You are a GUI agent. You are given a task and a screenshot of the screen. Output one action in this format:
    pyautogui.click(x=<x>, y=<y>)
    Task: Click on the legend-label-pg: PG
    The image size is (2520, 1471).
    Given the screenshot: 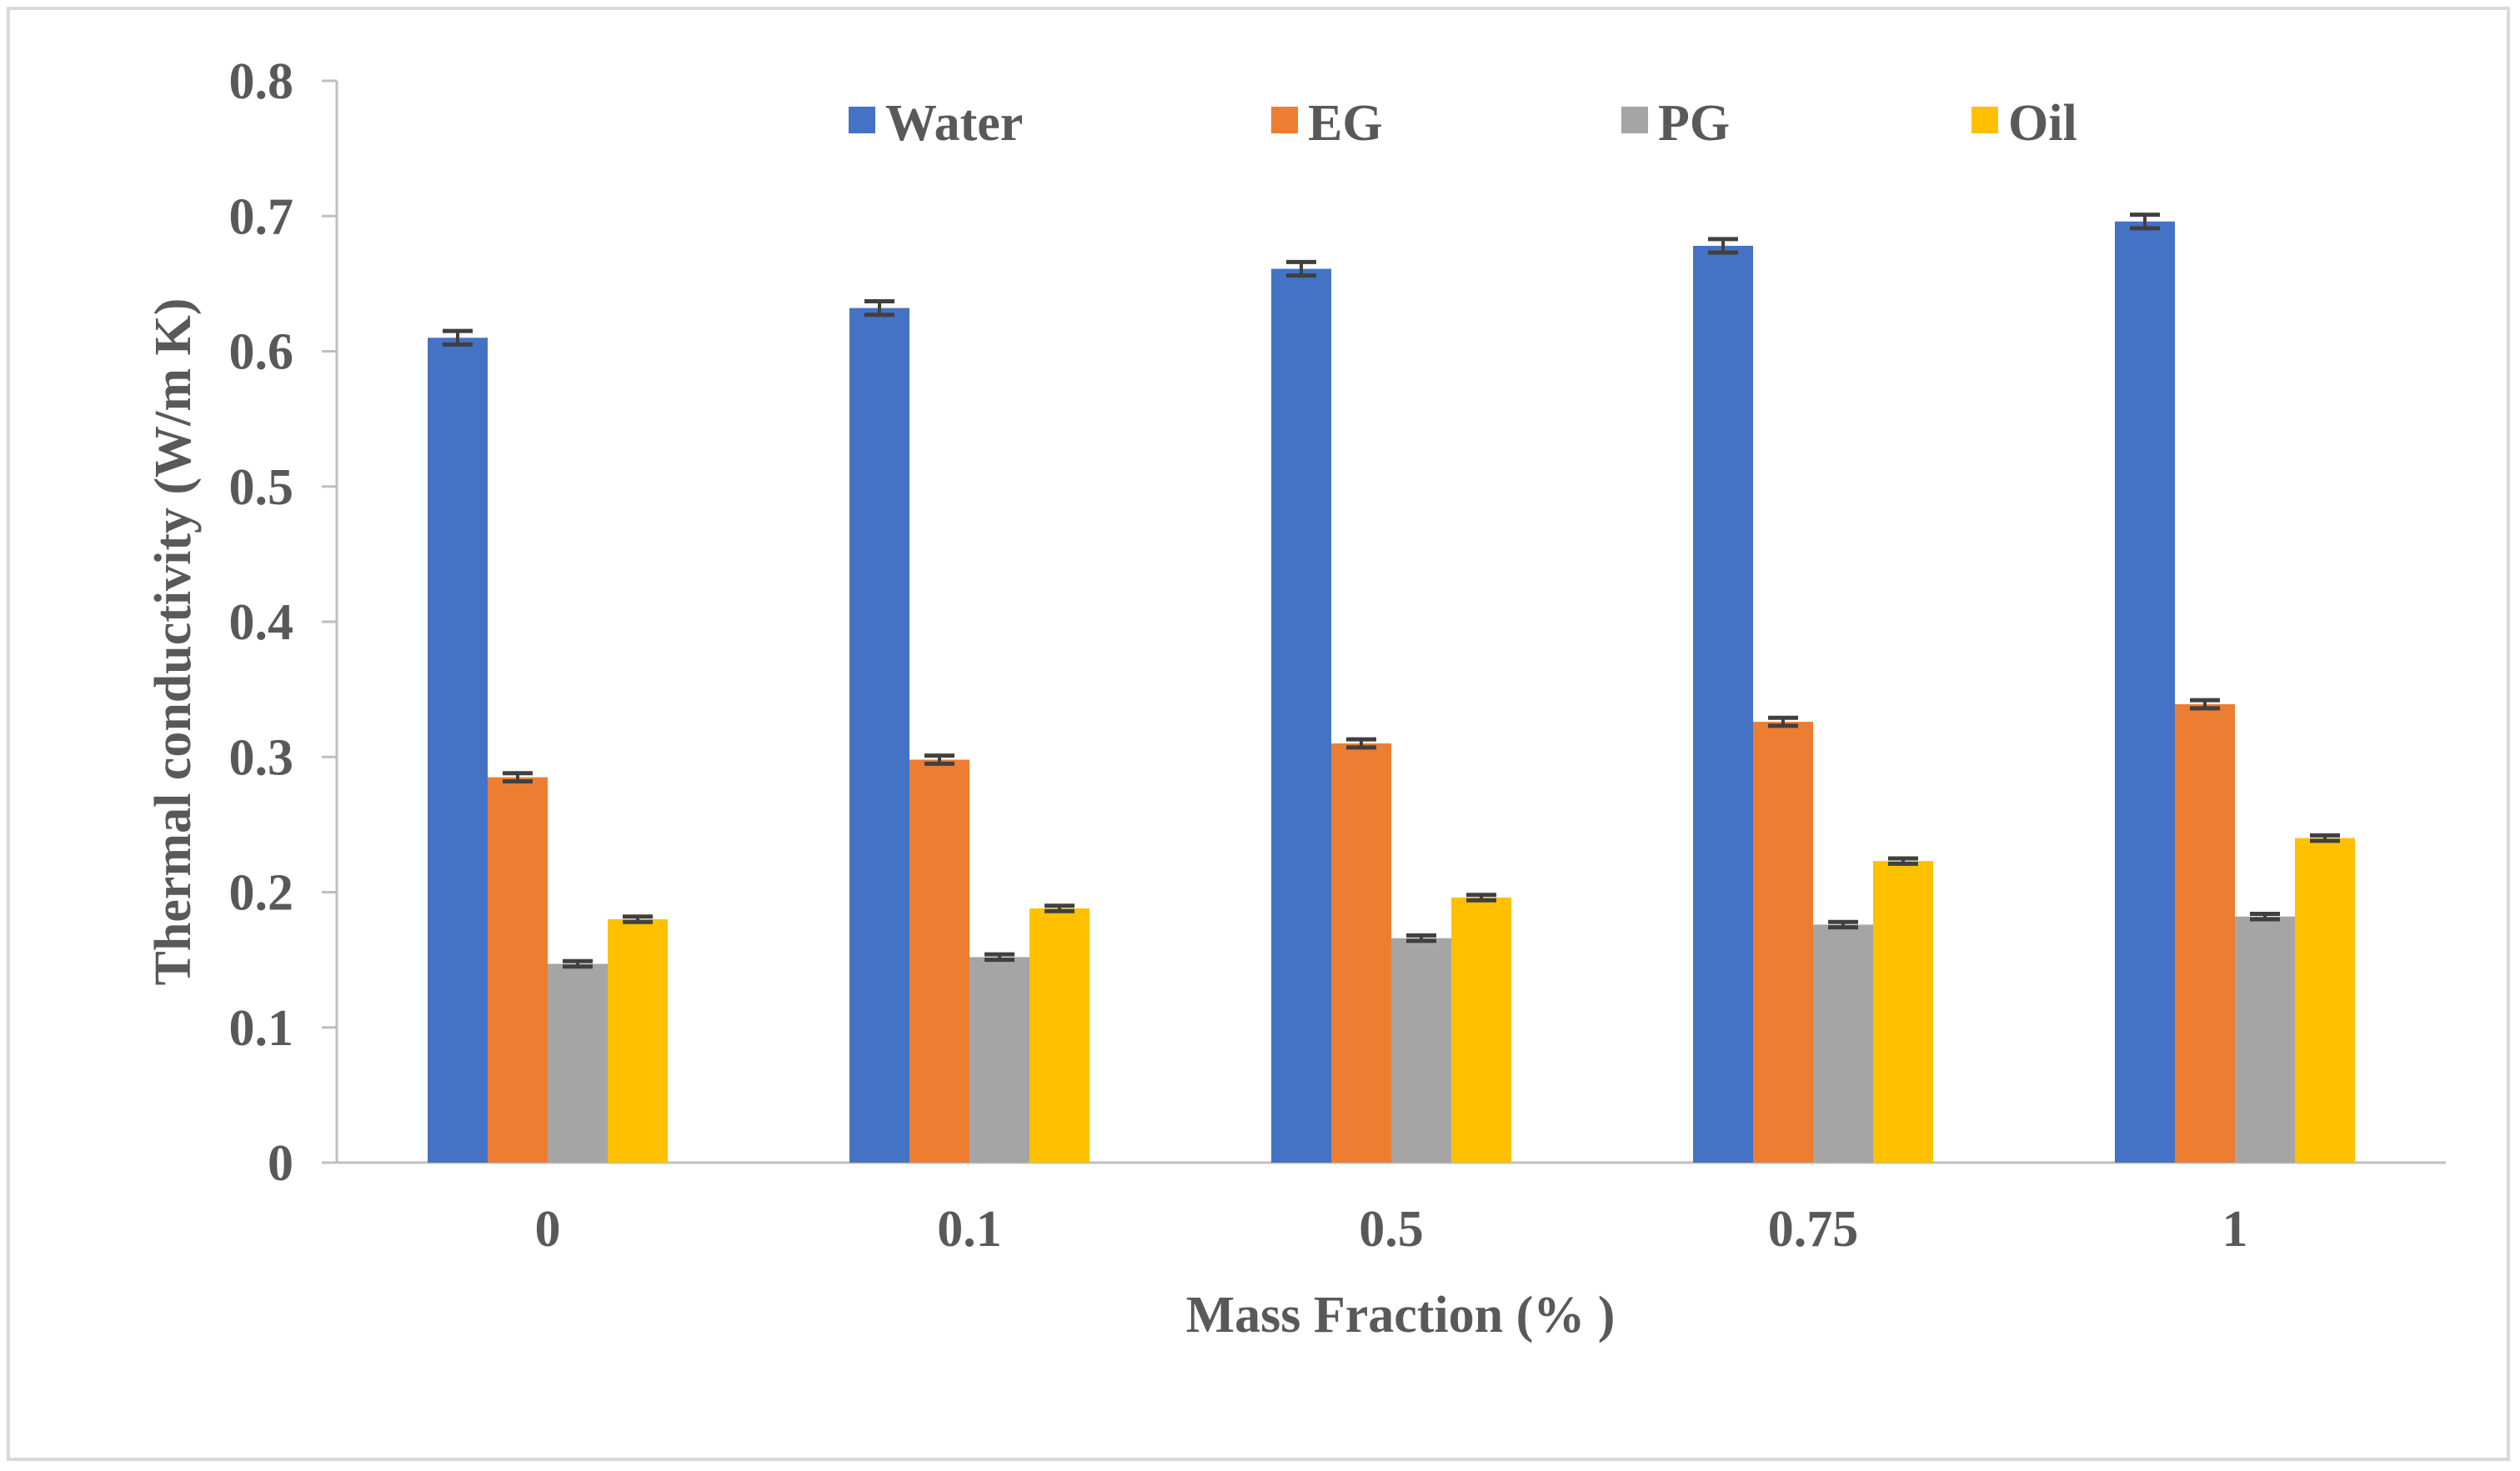 What is the action you would take?
    pyautogui.click(x=1694, y=123)
    